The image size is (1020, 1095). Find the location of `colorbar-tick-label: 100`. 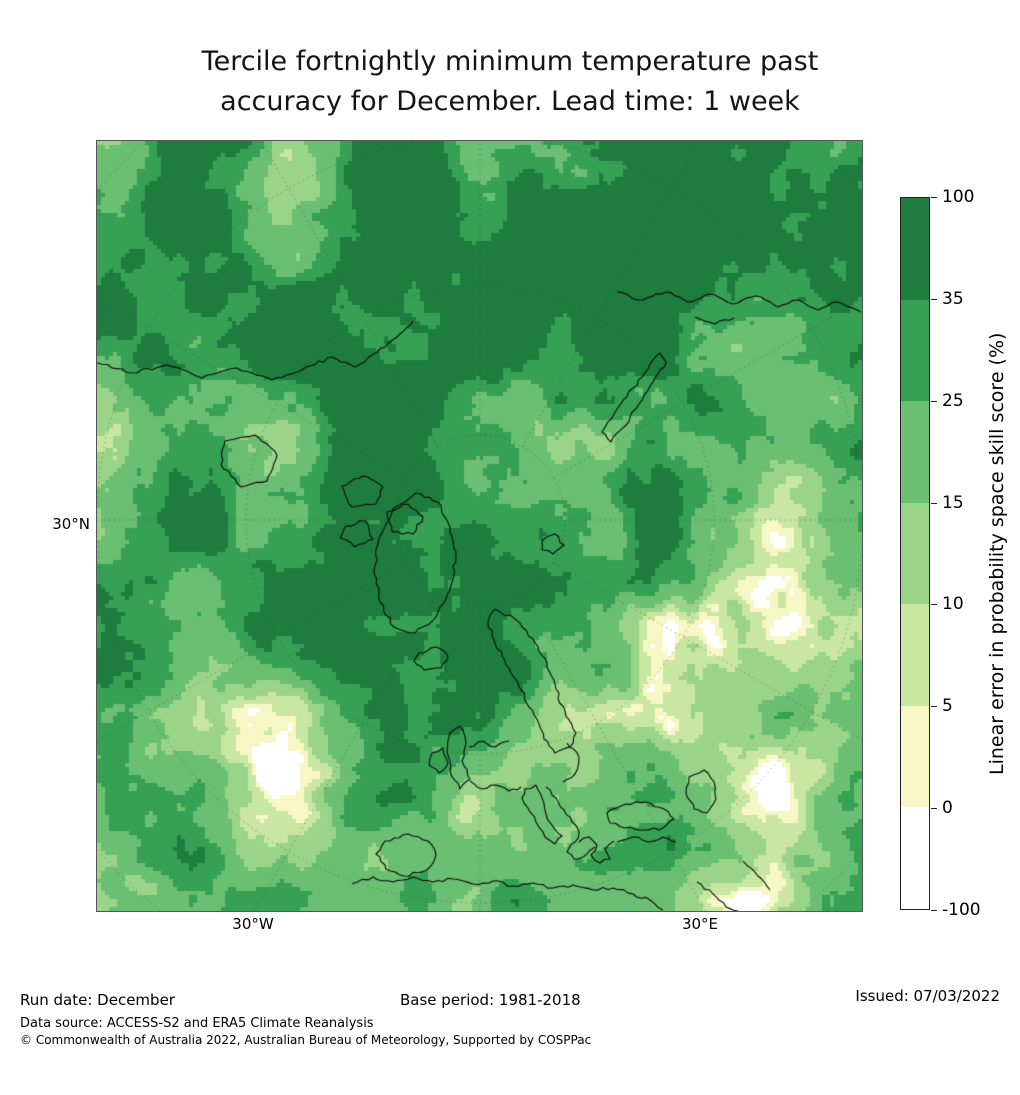

colorbar-tick-label: 100 is located at coordinates (958, 197).